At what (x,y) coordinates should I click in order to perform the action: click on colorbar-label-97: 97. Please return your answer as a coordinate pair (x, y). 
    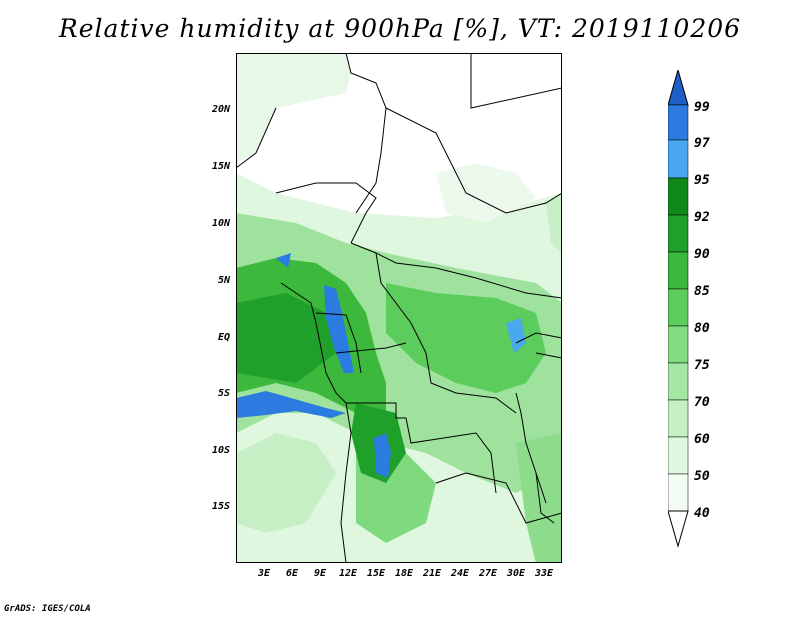
    Looking at the image, I should click on (702, 143).